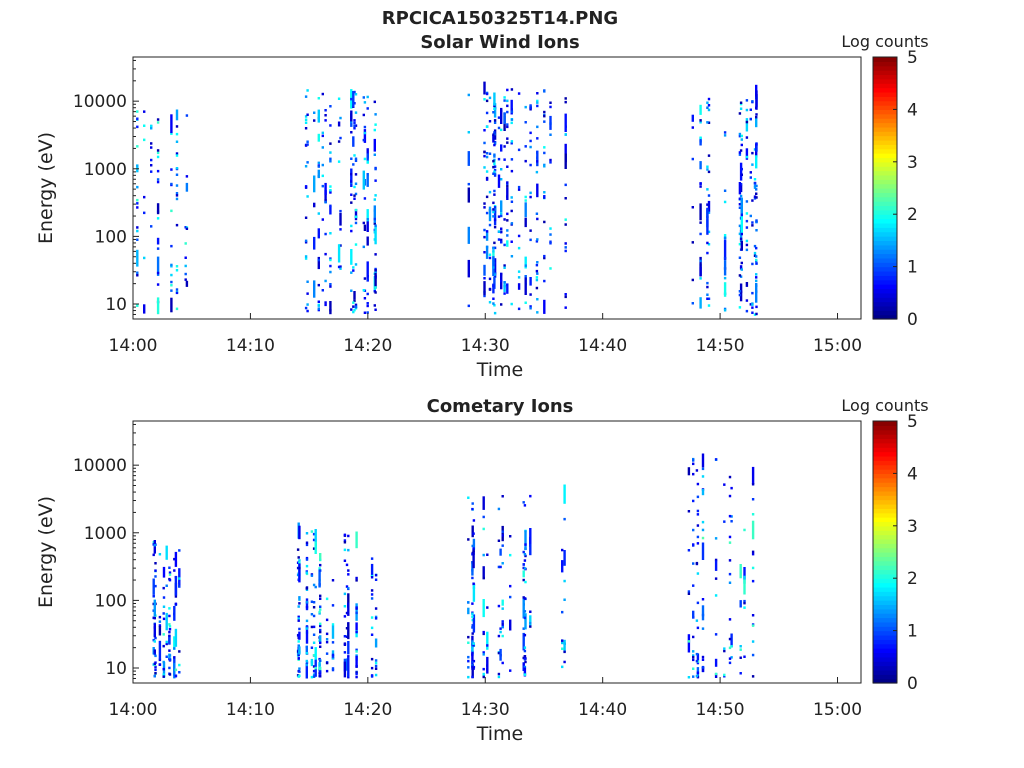 This screenshot has height=768, width=1024. I want to click on colorbar-tick-label: 5, so click(912, 422).